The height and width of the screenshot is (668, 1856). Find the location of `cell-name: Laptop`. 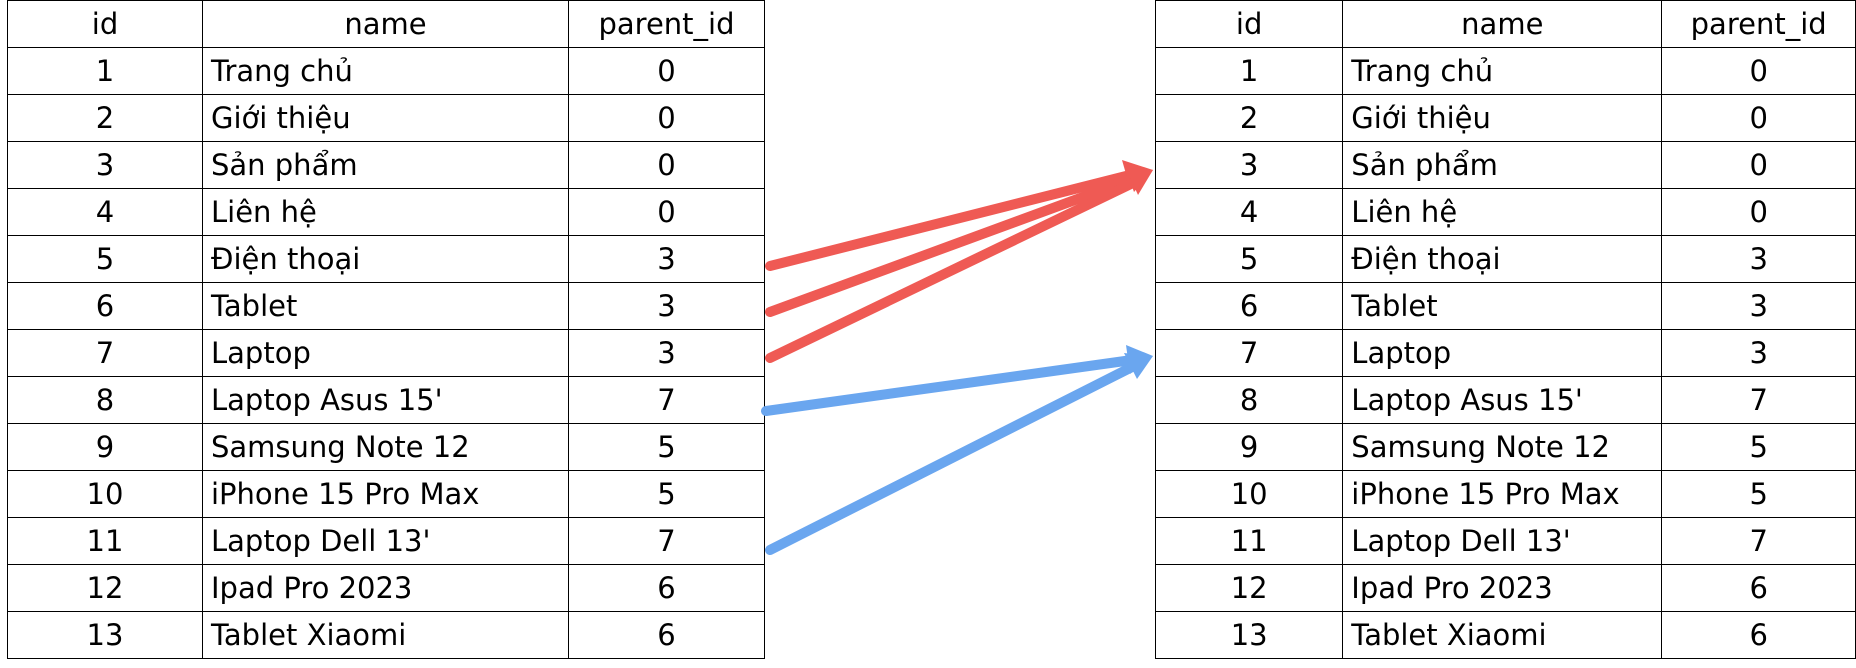

cell-name: Laptop is located at coordinates (1502, 353).